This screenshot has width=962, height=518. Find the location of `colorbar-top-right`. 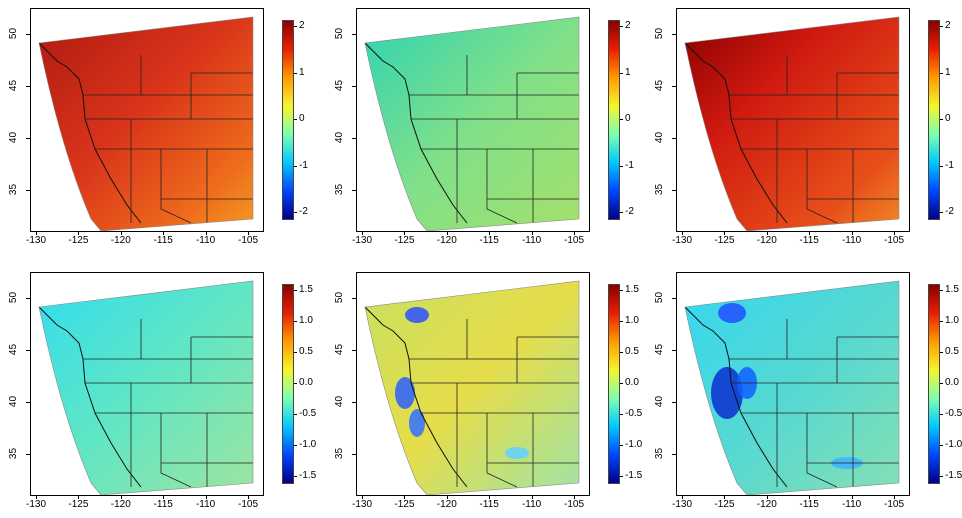

colorbar-top-right is located at coordinates (934, 120).